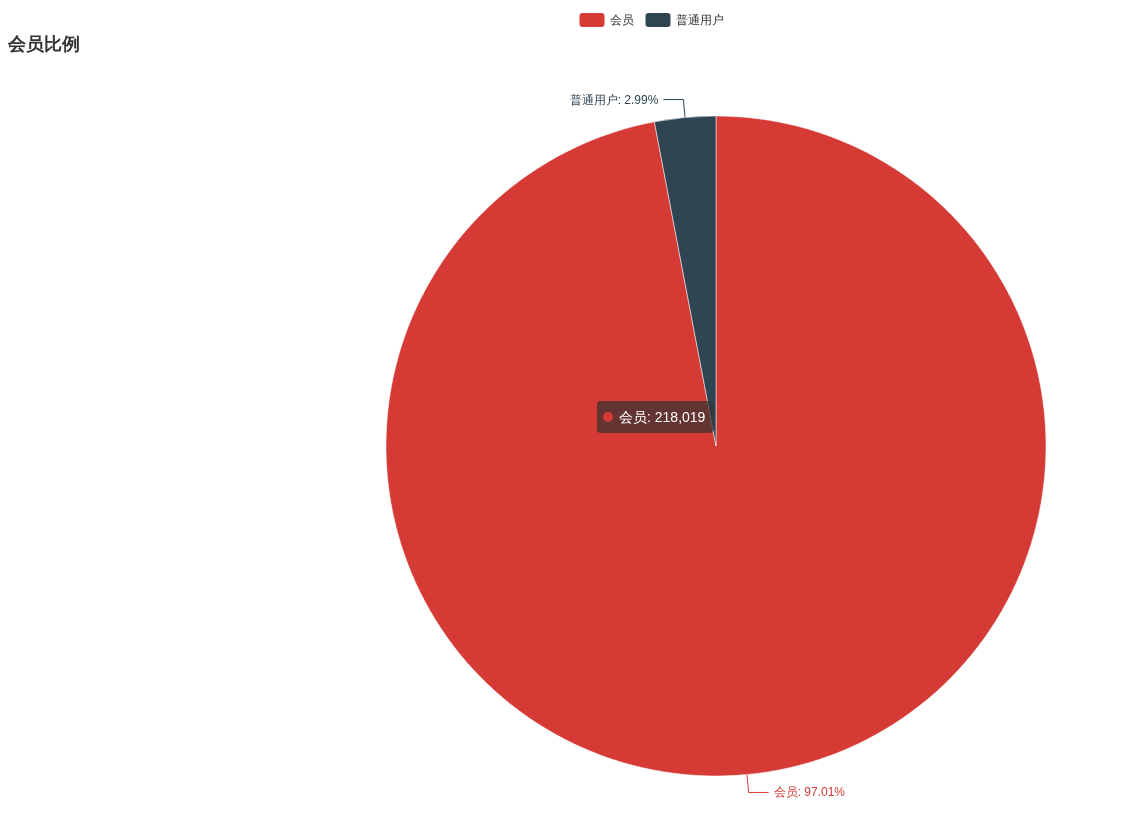 The image size is (1143, 817). What do you see at coordinates (614, 99) in the screenshot?
I see `data-label: 普通用户: 2.99%` at bounding box center [614, 99].